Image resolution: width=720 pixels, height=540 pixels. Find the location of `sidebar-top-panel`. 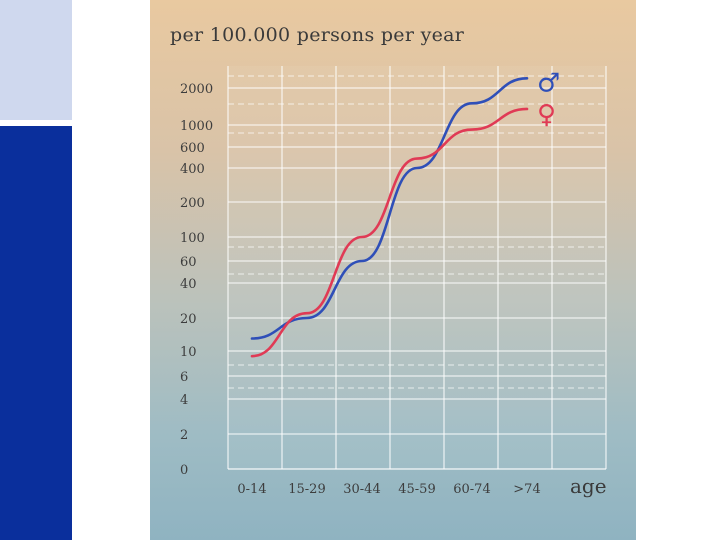

sidebar-top-panel is located at coordinates (36, 60).